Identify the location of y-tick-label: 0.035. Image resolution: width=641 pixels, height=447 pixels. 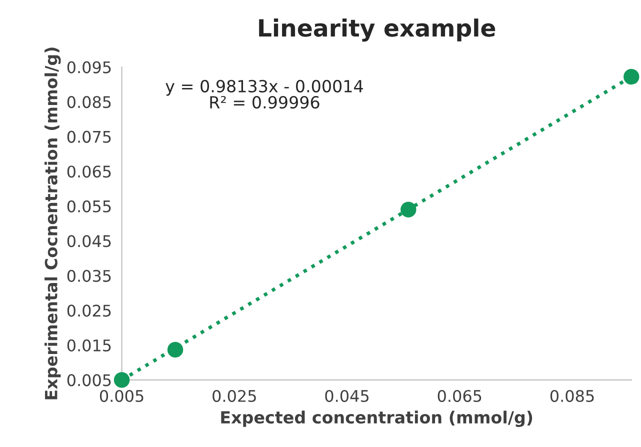
(89, 276).